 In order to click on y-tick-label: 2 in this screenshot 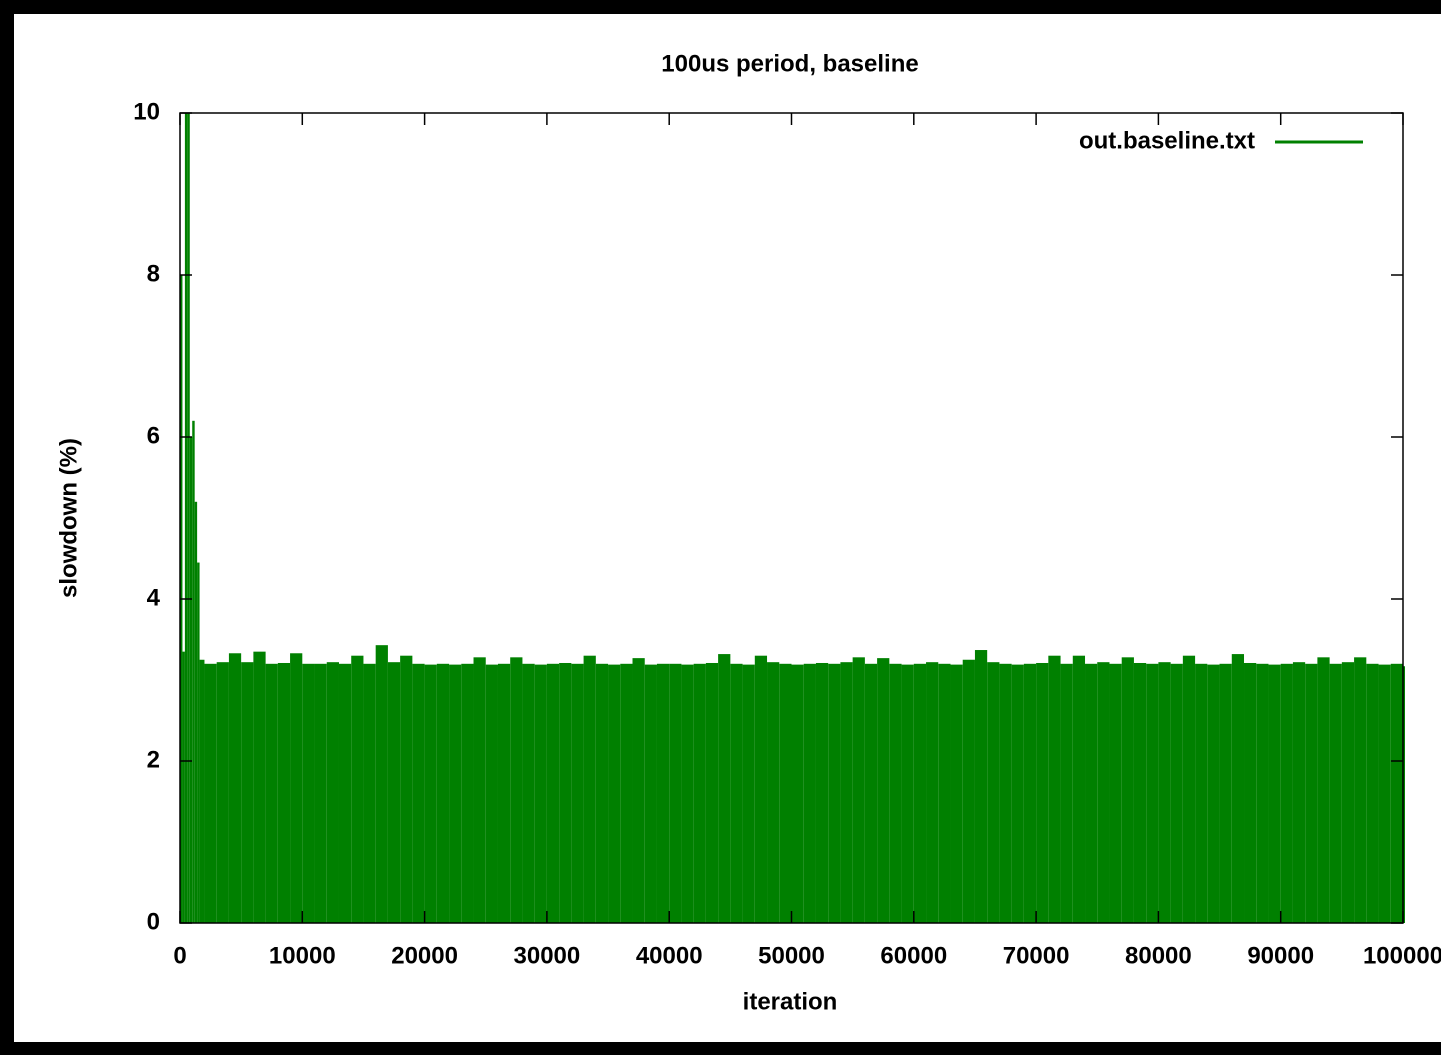, I will do `click(153, 759)`.